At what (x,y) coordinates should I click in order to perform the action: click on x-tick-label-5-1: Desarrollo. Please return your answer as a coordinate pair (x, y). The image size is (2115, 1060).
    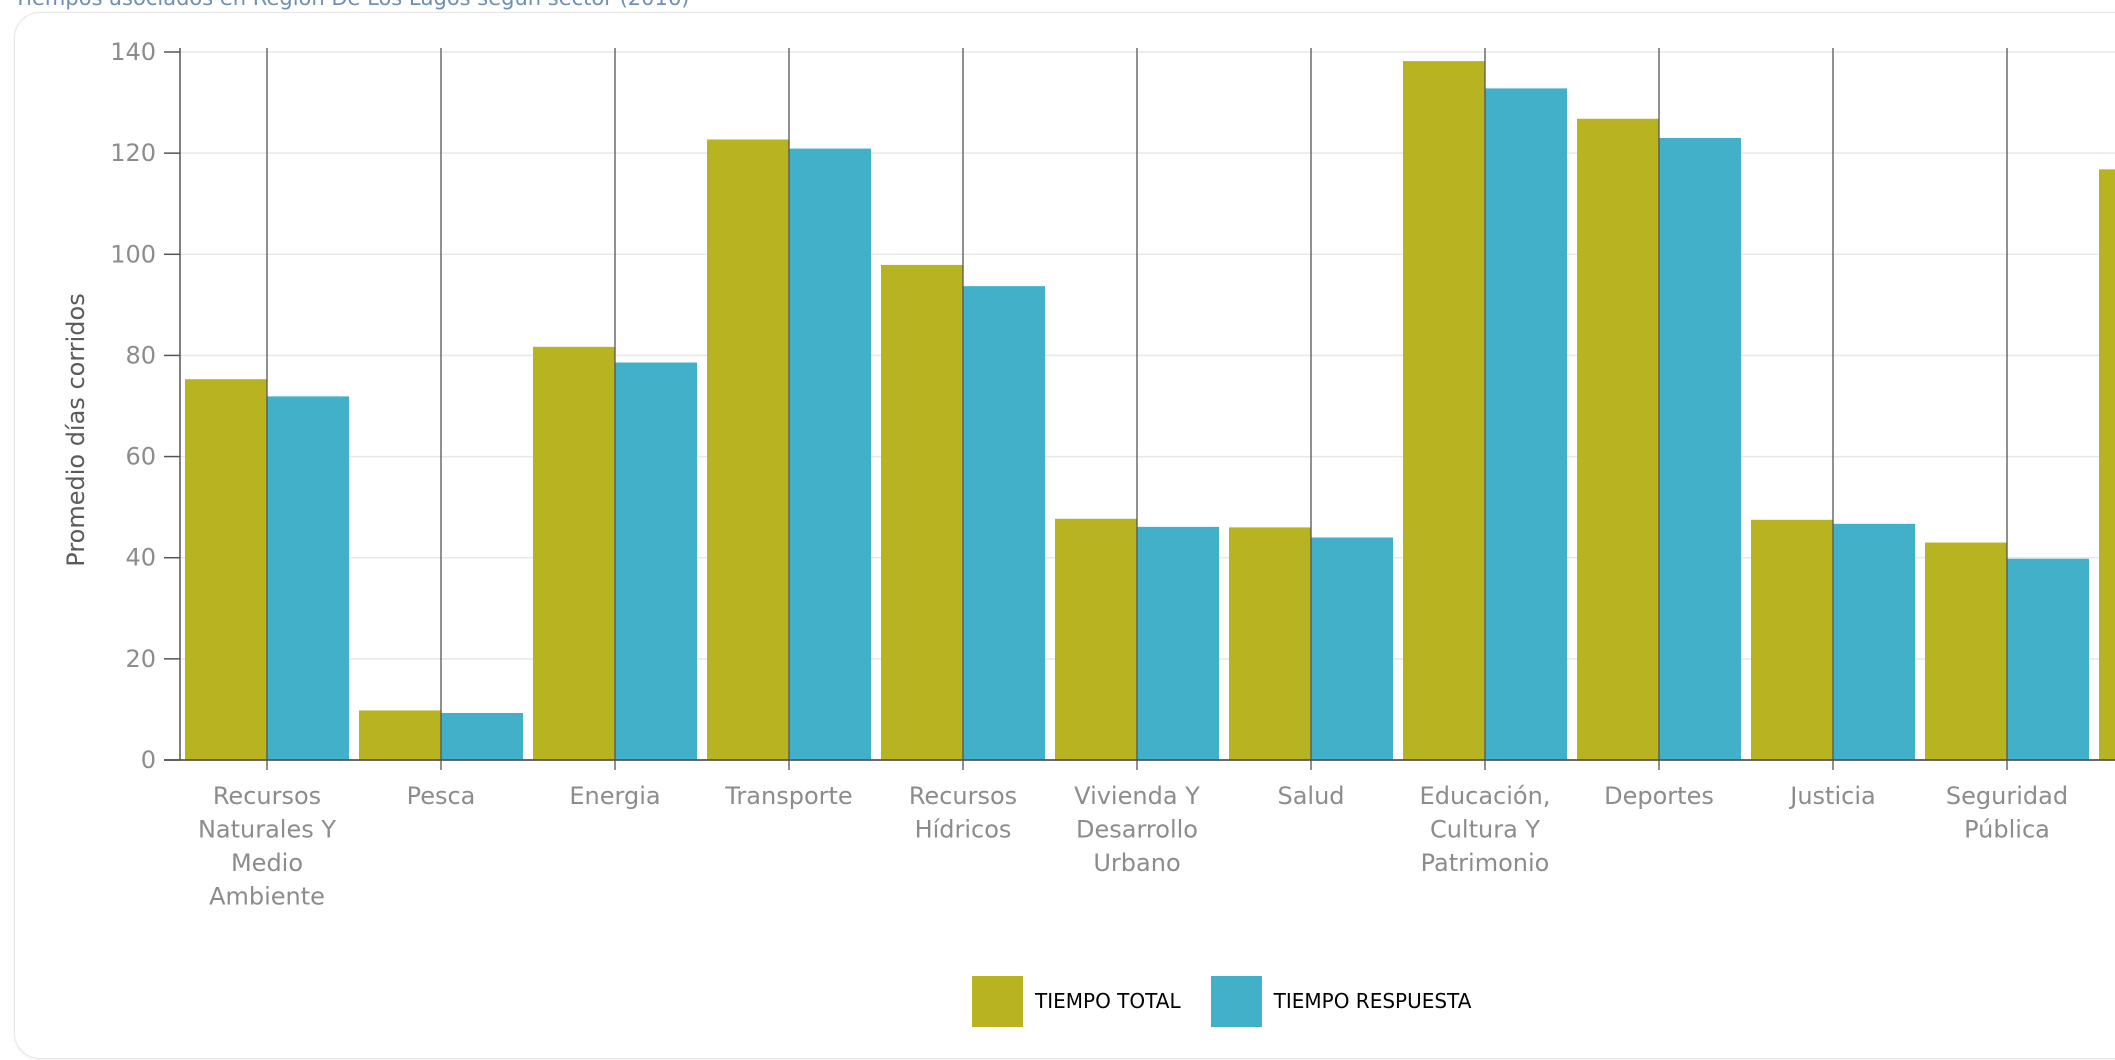
    Looking at the image, I should click on (1137, 830).